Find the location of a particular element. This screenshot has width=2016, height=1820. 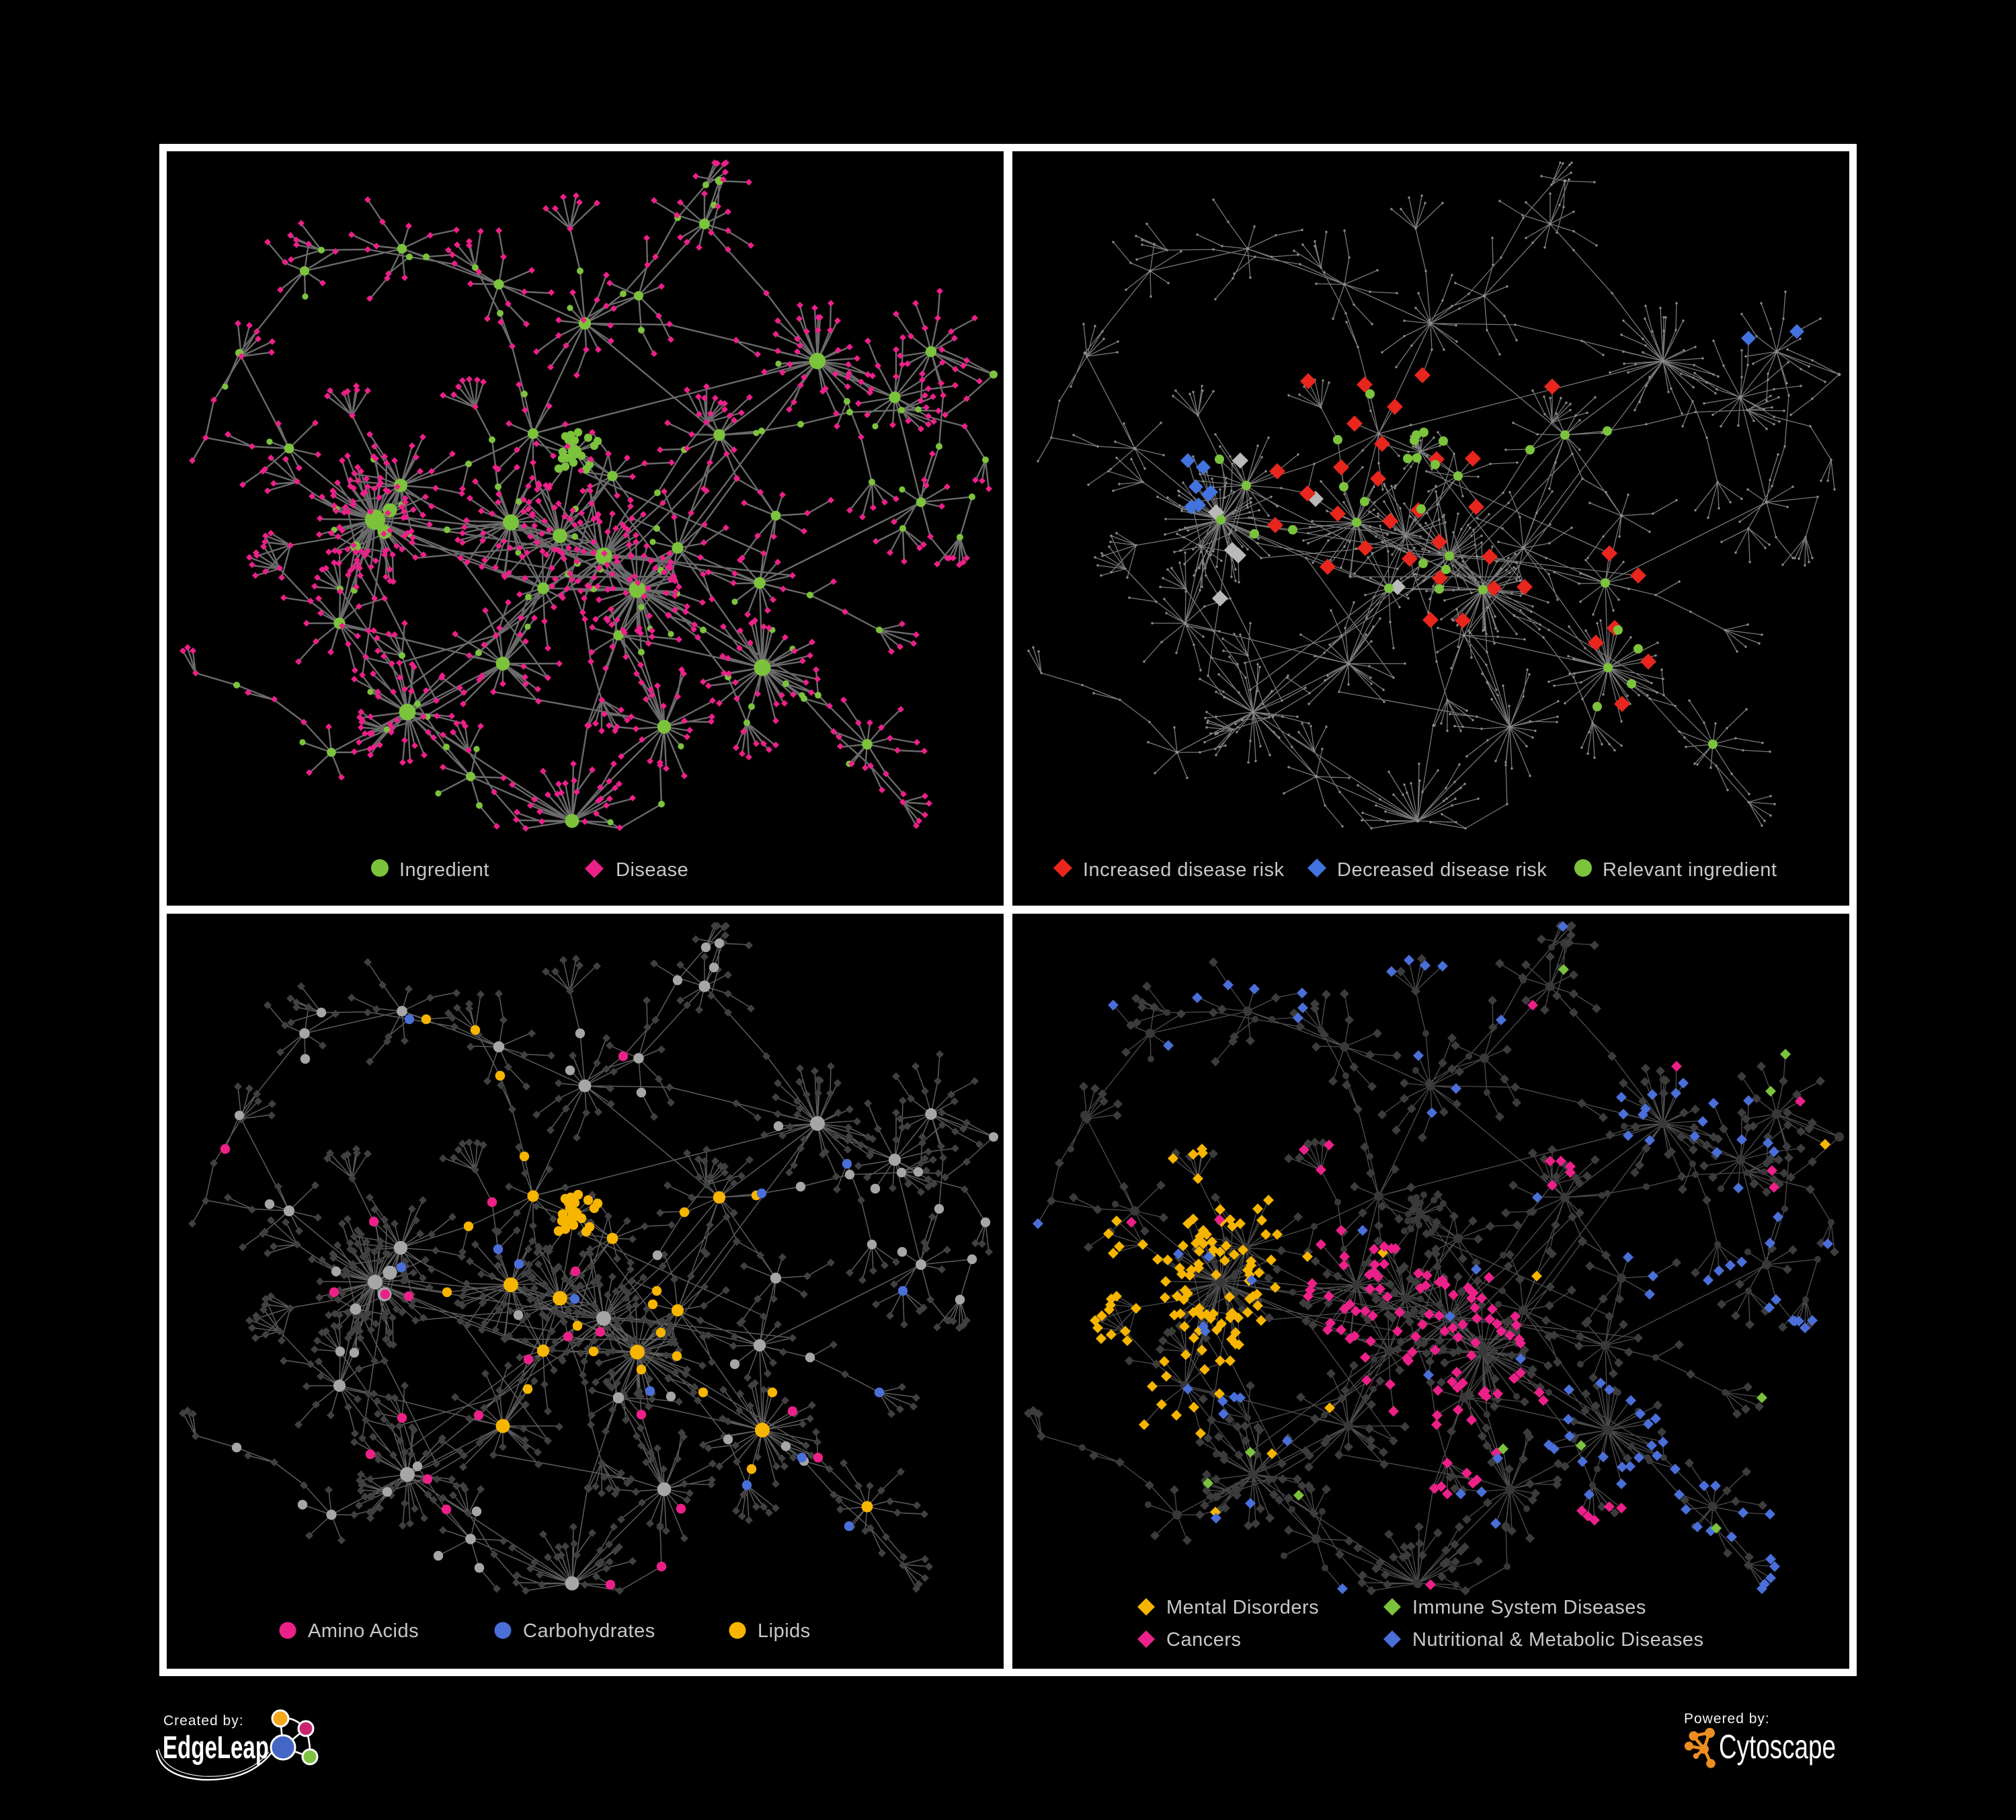

svg-text: Created by: is located at coordinates (203, 1721).